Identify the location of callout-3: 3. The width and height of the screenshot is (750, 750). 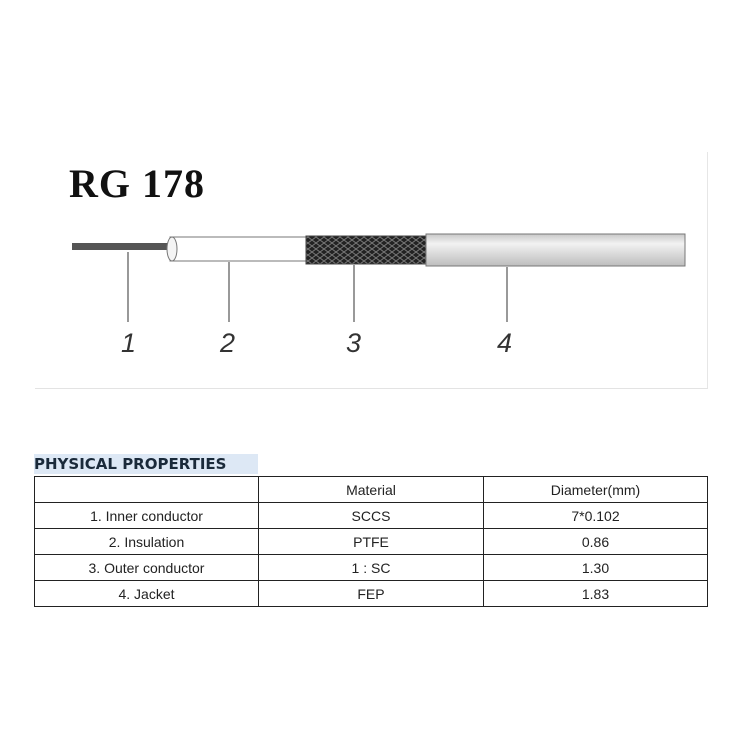
(354, 343).